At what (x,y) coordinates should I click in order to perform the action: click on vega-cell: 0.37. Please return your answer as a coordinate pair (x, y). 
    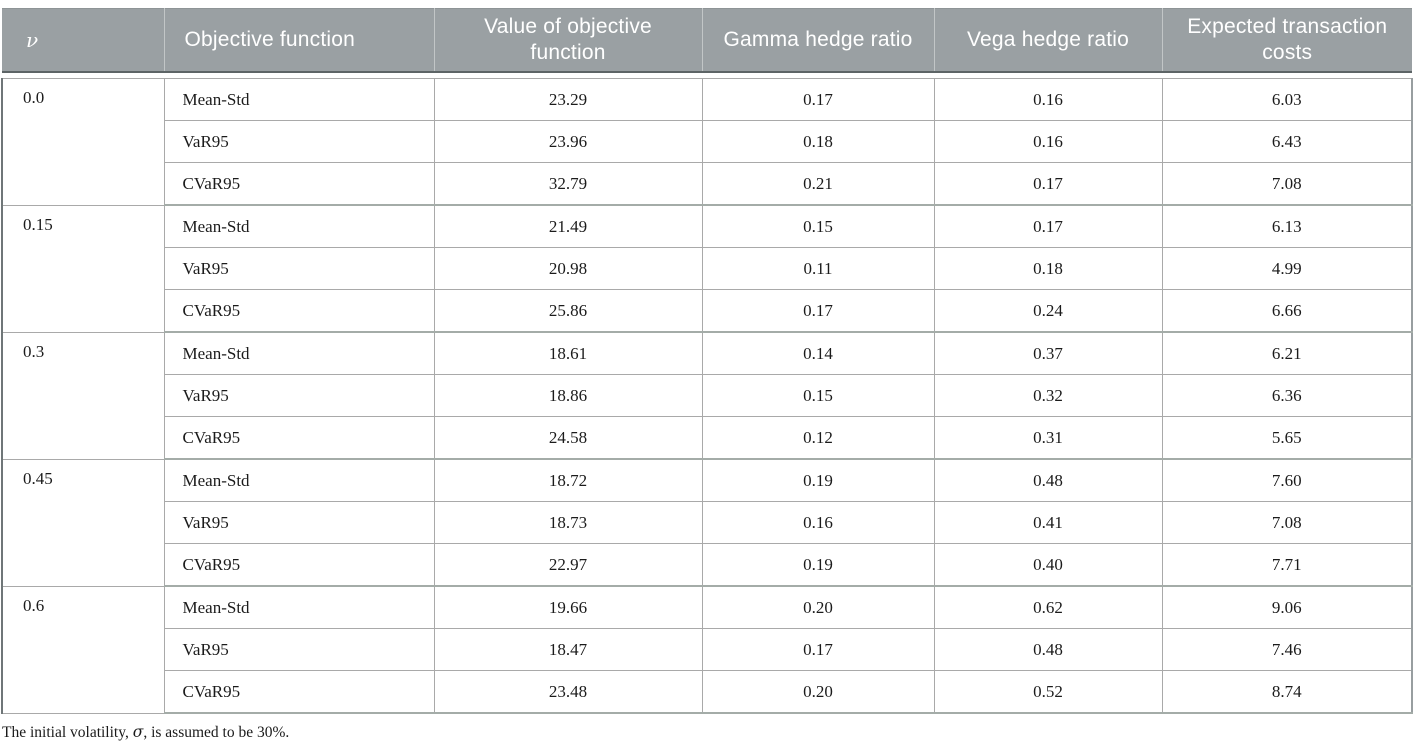
    Looking at the image, I should click on (1048, 353).